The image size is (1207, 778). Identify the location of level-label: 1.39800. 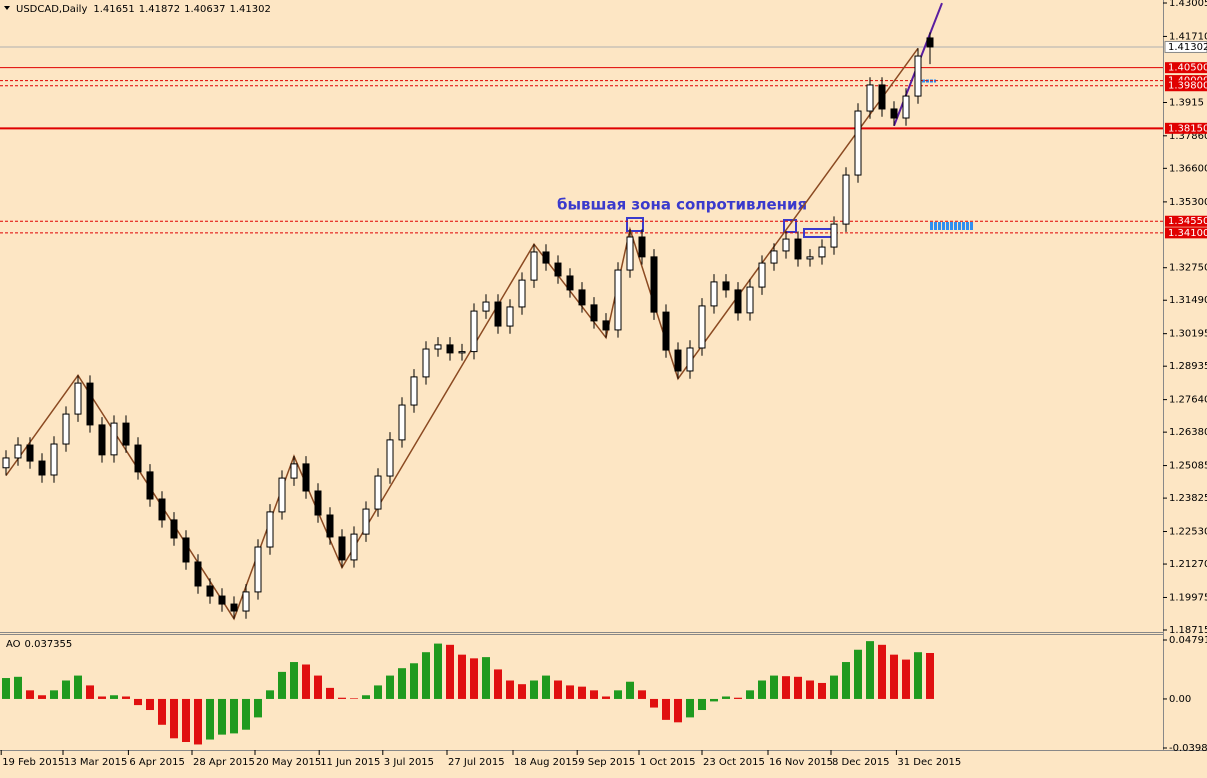
(1187, 86).